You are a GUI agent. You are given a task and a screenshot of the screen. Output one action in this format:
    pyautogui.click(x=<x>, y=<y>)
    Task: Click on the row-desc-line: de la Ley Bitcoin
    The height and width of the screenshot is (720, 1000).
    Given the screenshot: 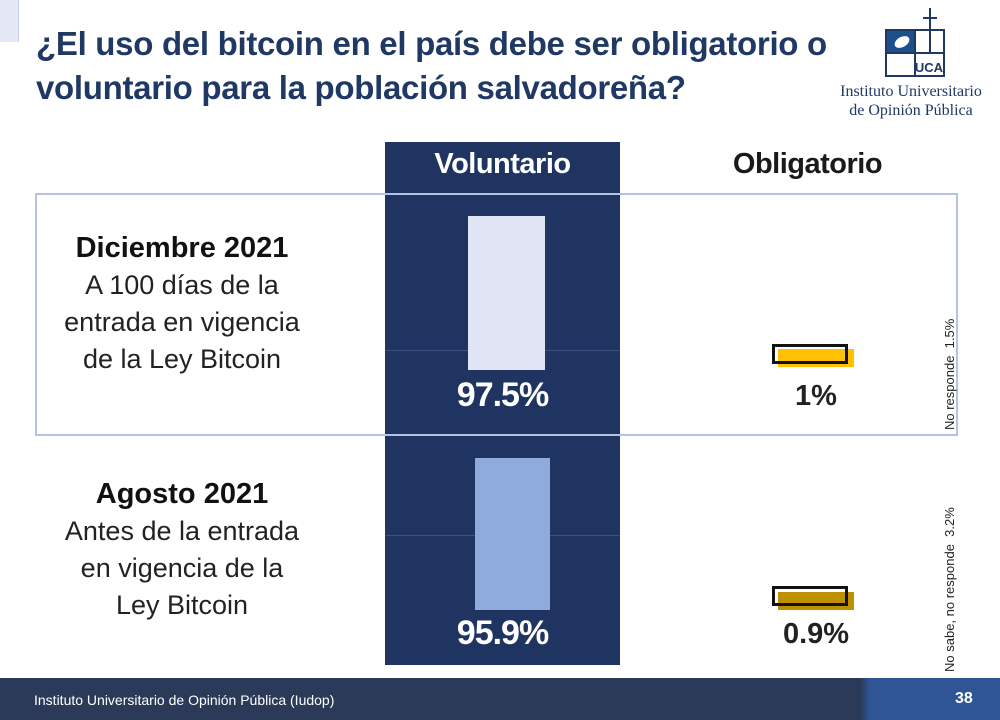 What is the action you would take?
    pyautogui.click(x=182, y=359)
    